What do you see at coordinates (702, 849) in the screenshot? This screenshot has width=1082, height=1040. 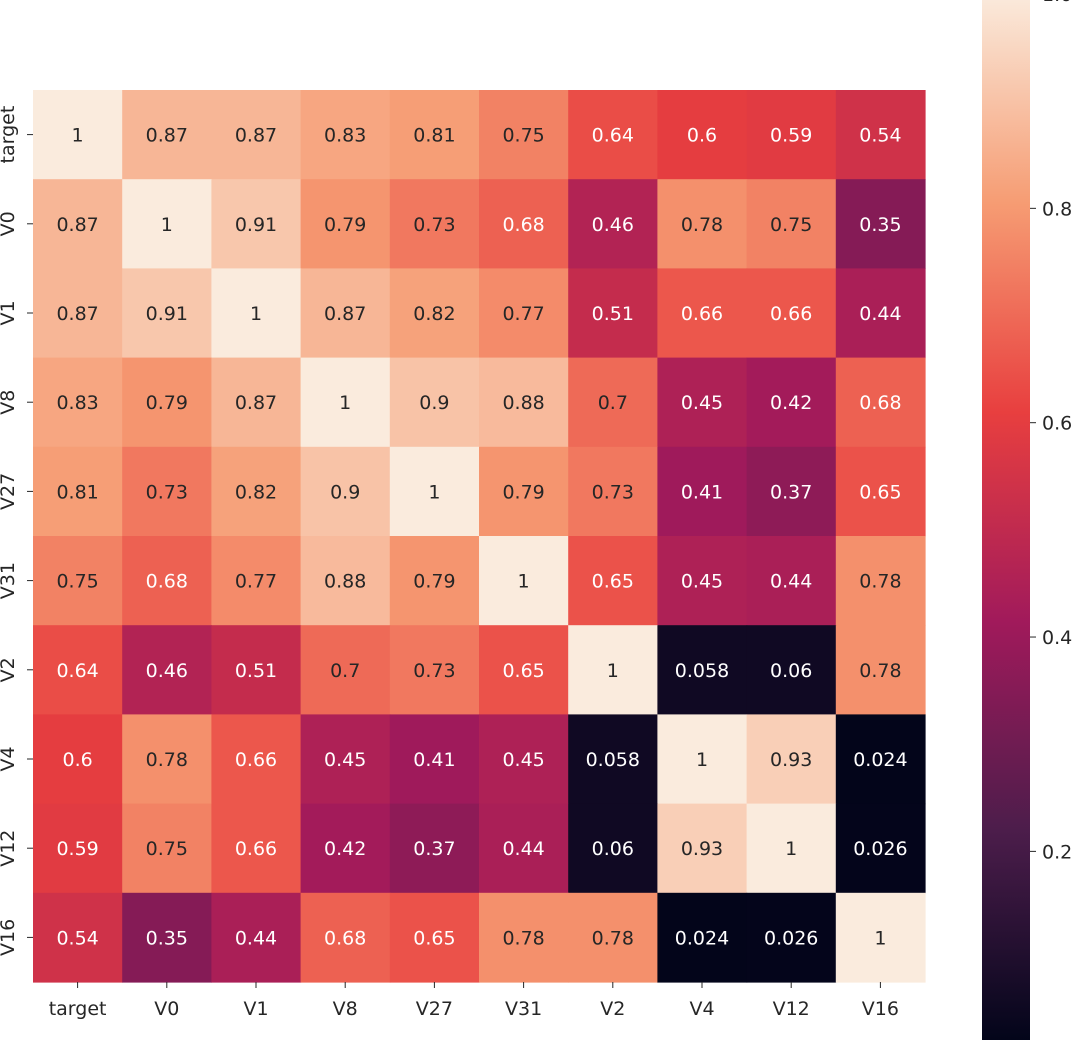 I see `cell-value-label: 0.93` at bounding box center [702, 849].